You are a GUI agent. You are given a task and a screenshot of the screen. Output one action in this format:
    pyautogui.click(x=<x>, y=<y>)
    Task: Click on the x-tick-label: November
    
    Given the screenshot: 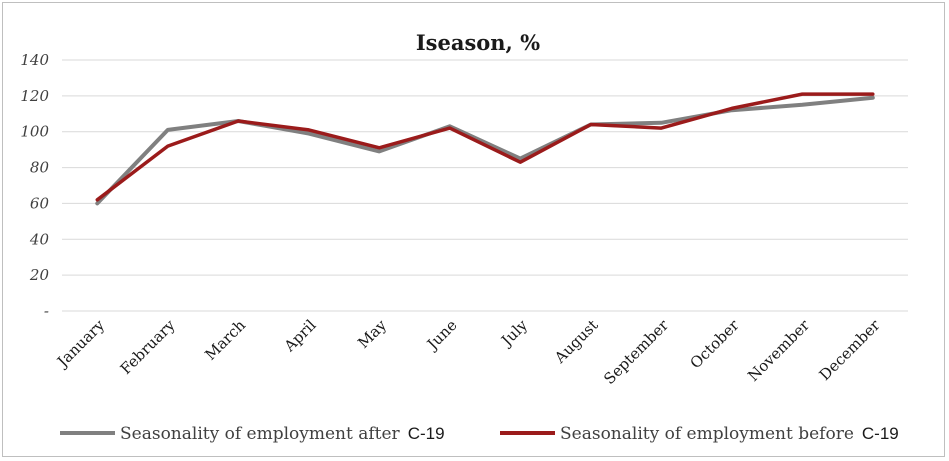 What is the action you would take?
    pyautogui.click(x=778, y=350)
    